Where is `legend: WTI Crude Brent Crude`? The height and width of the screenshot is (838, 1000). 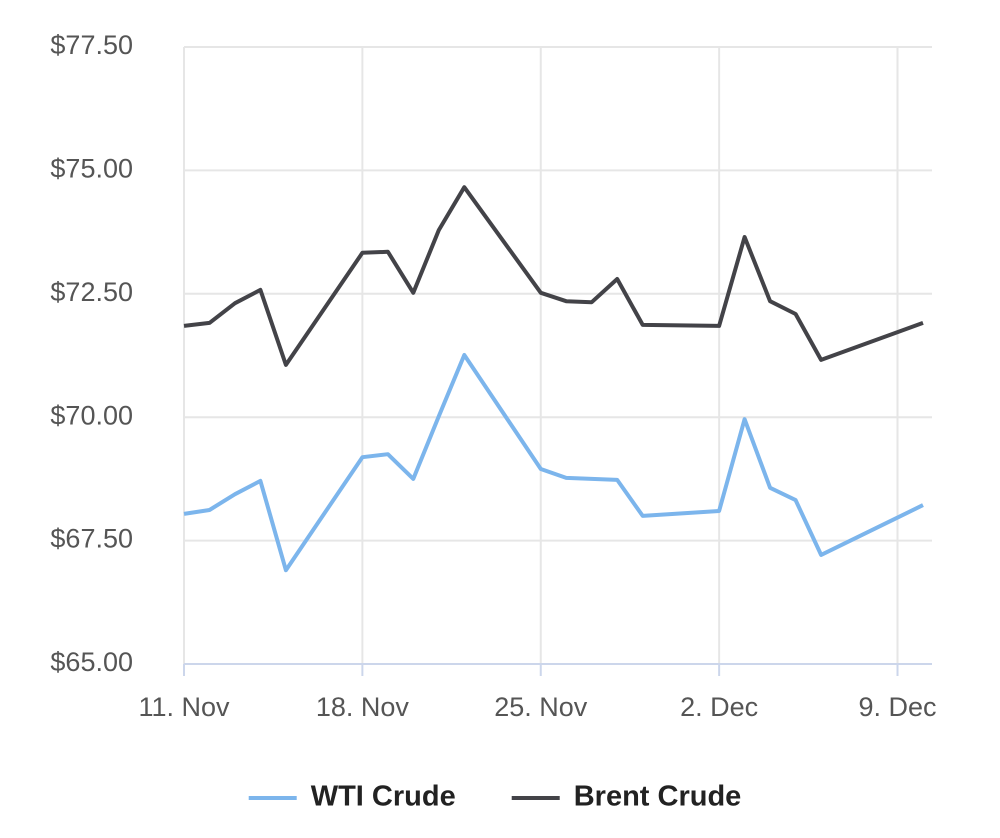
legend: WTI Crude Brent Crude is located at coordinates (495, 797).